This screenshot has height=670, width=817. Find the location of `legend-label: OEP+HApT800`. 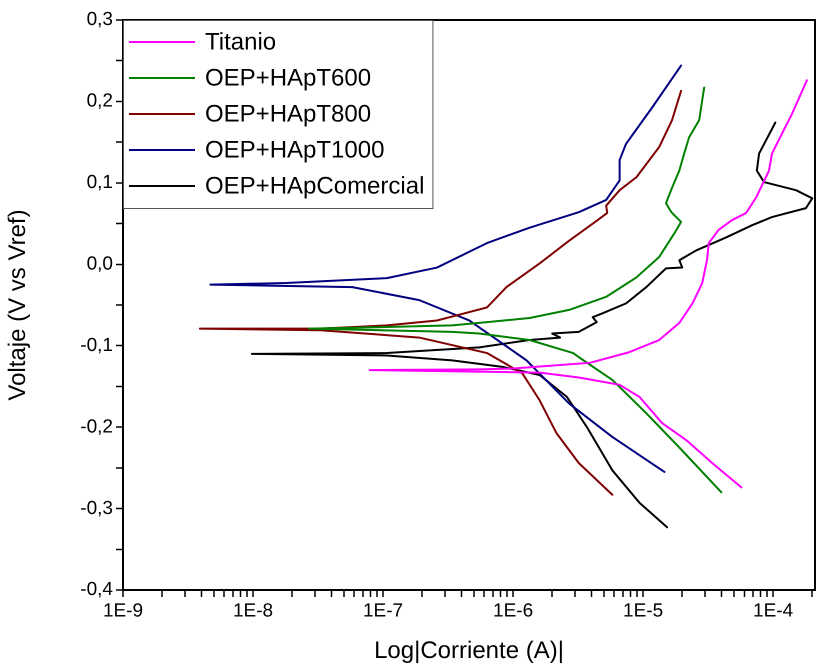

legend-label: OEP+HApT800 is located at coordinates (288, 114).